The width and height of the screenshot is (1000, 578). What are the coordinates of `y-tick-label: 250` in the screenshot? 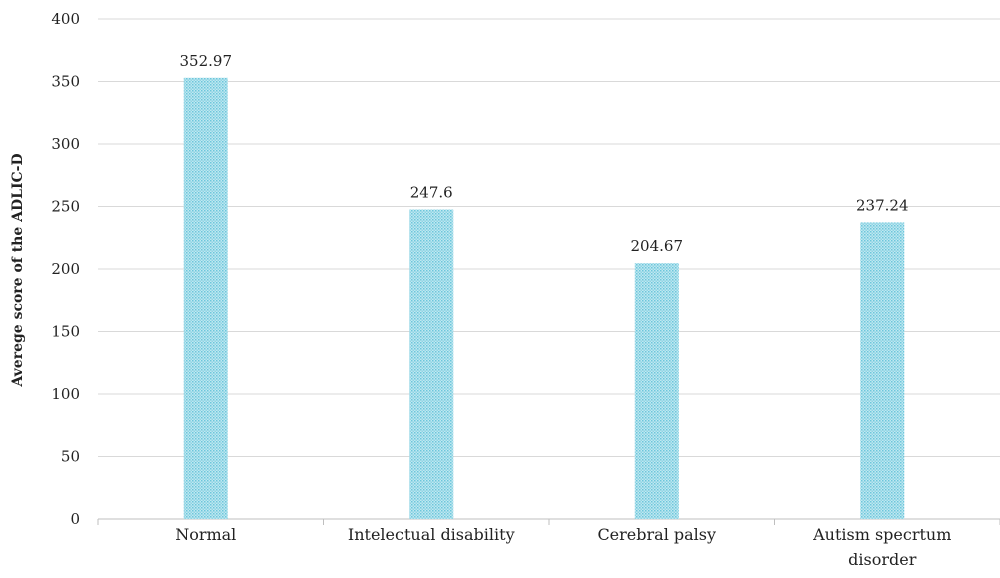 It's located at (65, 207).